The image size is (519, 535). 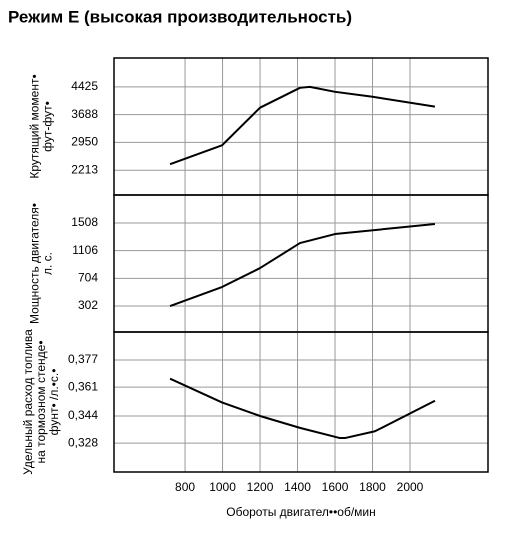 I want to click on y-axis-label: на тормозном стенде•, so click(x=41, y=401).